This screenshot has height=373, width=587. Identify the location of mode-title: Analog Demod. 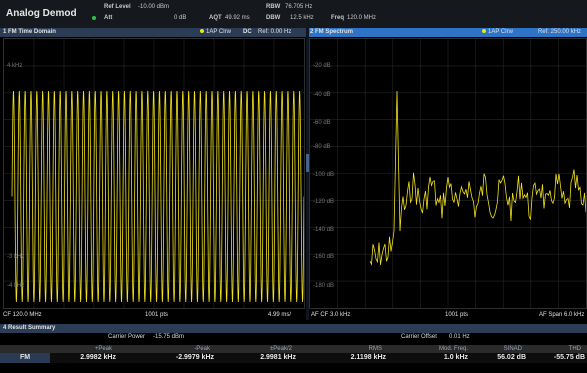
(41, 13).